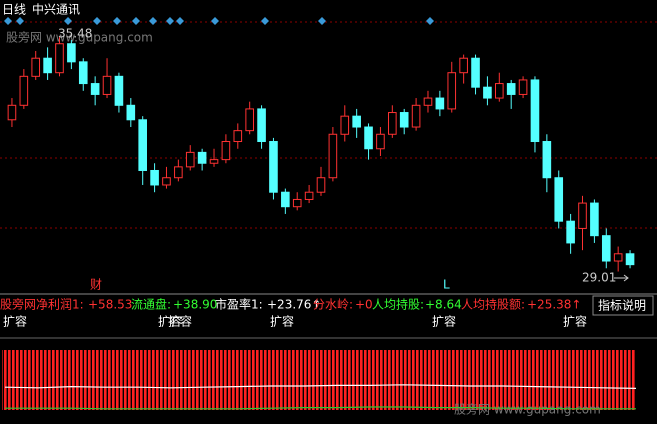 This screenshot has width=657, height=424. Describe the element at coordinates (398, 304) in the screenshot. I see `indicator-label: 人均持股:` at that location.